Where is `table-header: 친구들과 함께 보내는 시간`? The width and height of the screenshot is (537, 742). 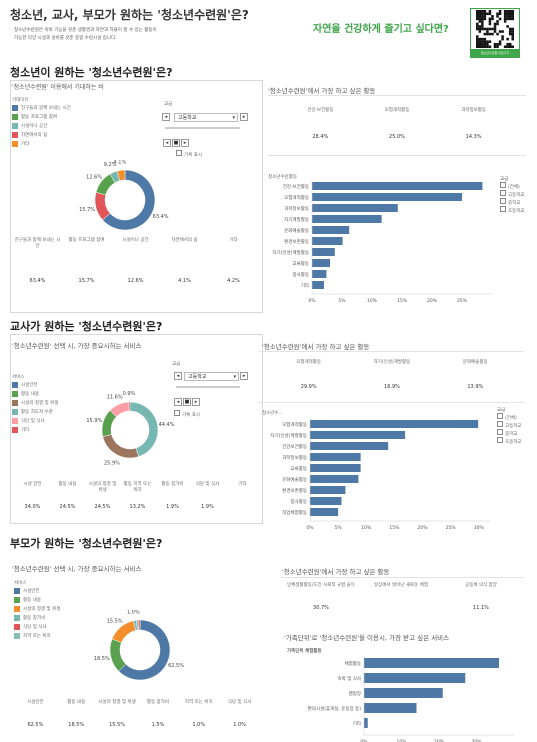 table-header: 친구들과 함께 보내는 시간 is located at coordinates (37, 243).